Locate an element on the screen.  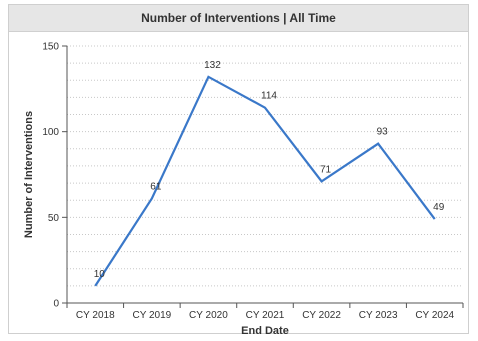
chart-title-bar: Number of Interventions | All Time is located at coordinates (238, 18).